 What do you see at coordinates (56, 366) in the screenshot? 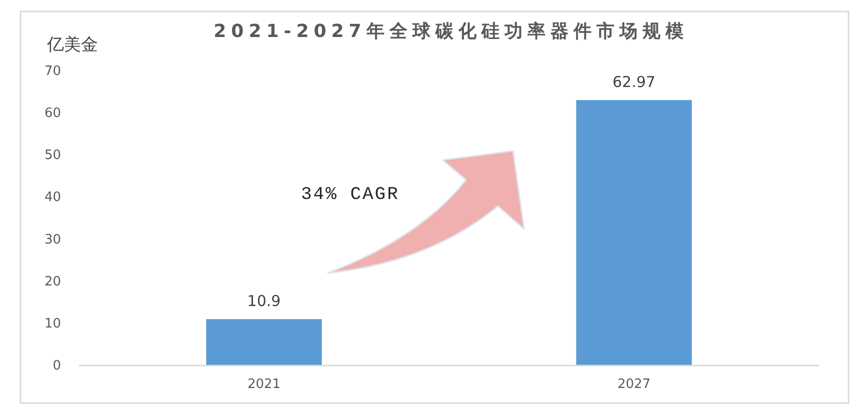
I see `y-tick-label: 0` at bounding box center [56, 366].